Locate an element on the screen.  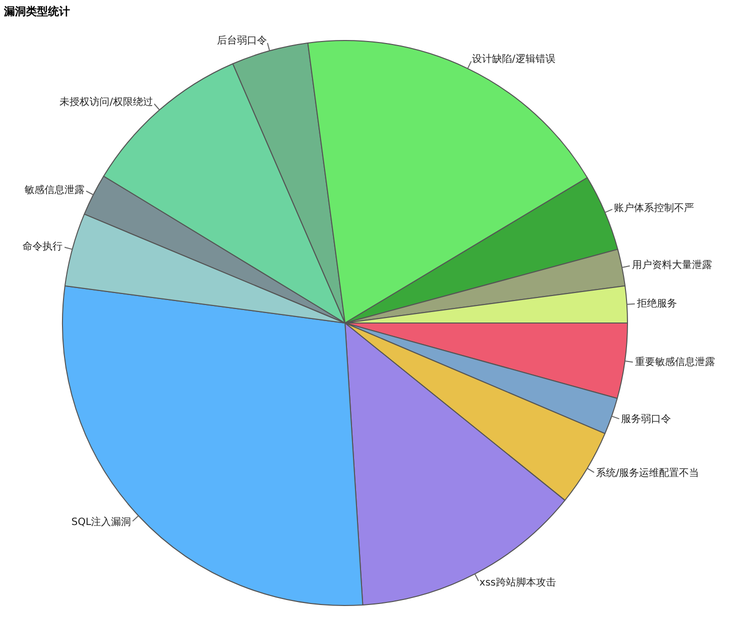
slice-label: 服务弱口令 is located at coordinates (646, 419).